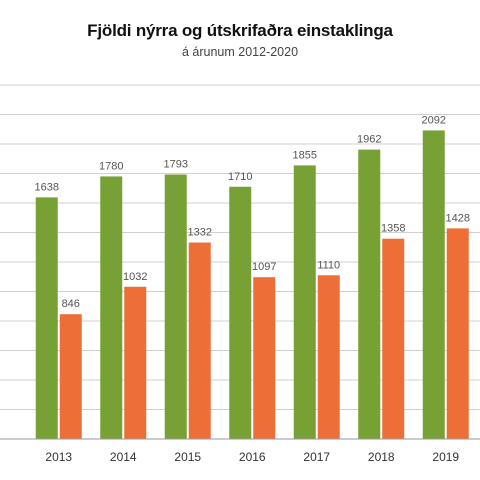 The height and width of the screenshot is (480, 480). What do you see at coordinates (199, 340) in the screenshot?
I see `bar-orange-2015` at bounding box center [199, 340].